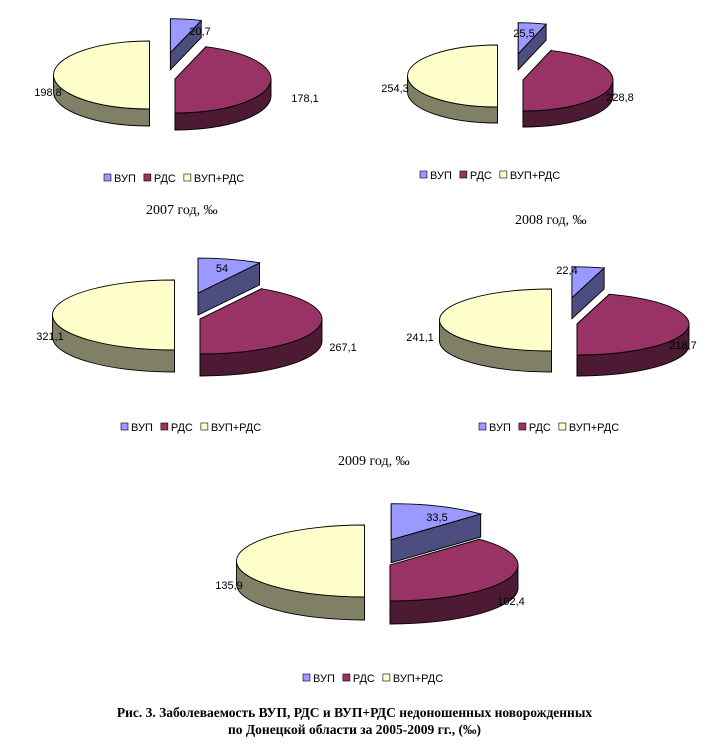  I want to click on data-label-ВУП+РДС: 198,8, so click(48, 93).